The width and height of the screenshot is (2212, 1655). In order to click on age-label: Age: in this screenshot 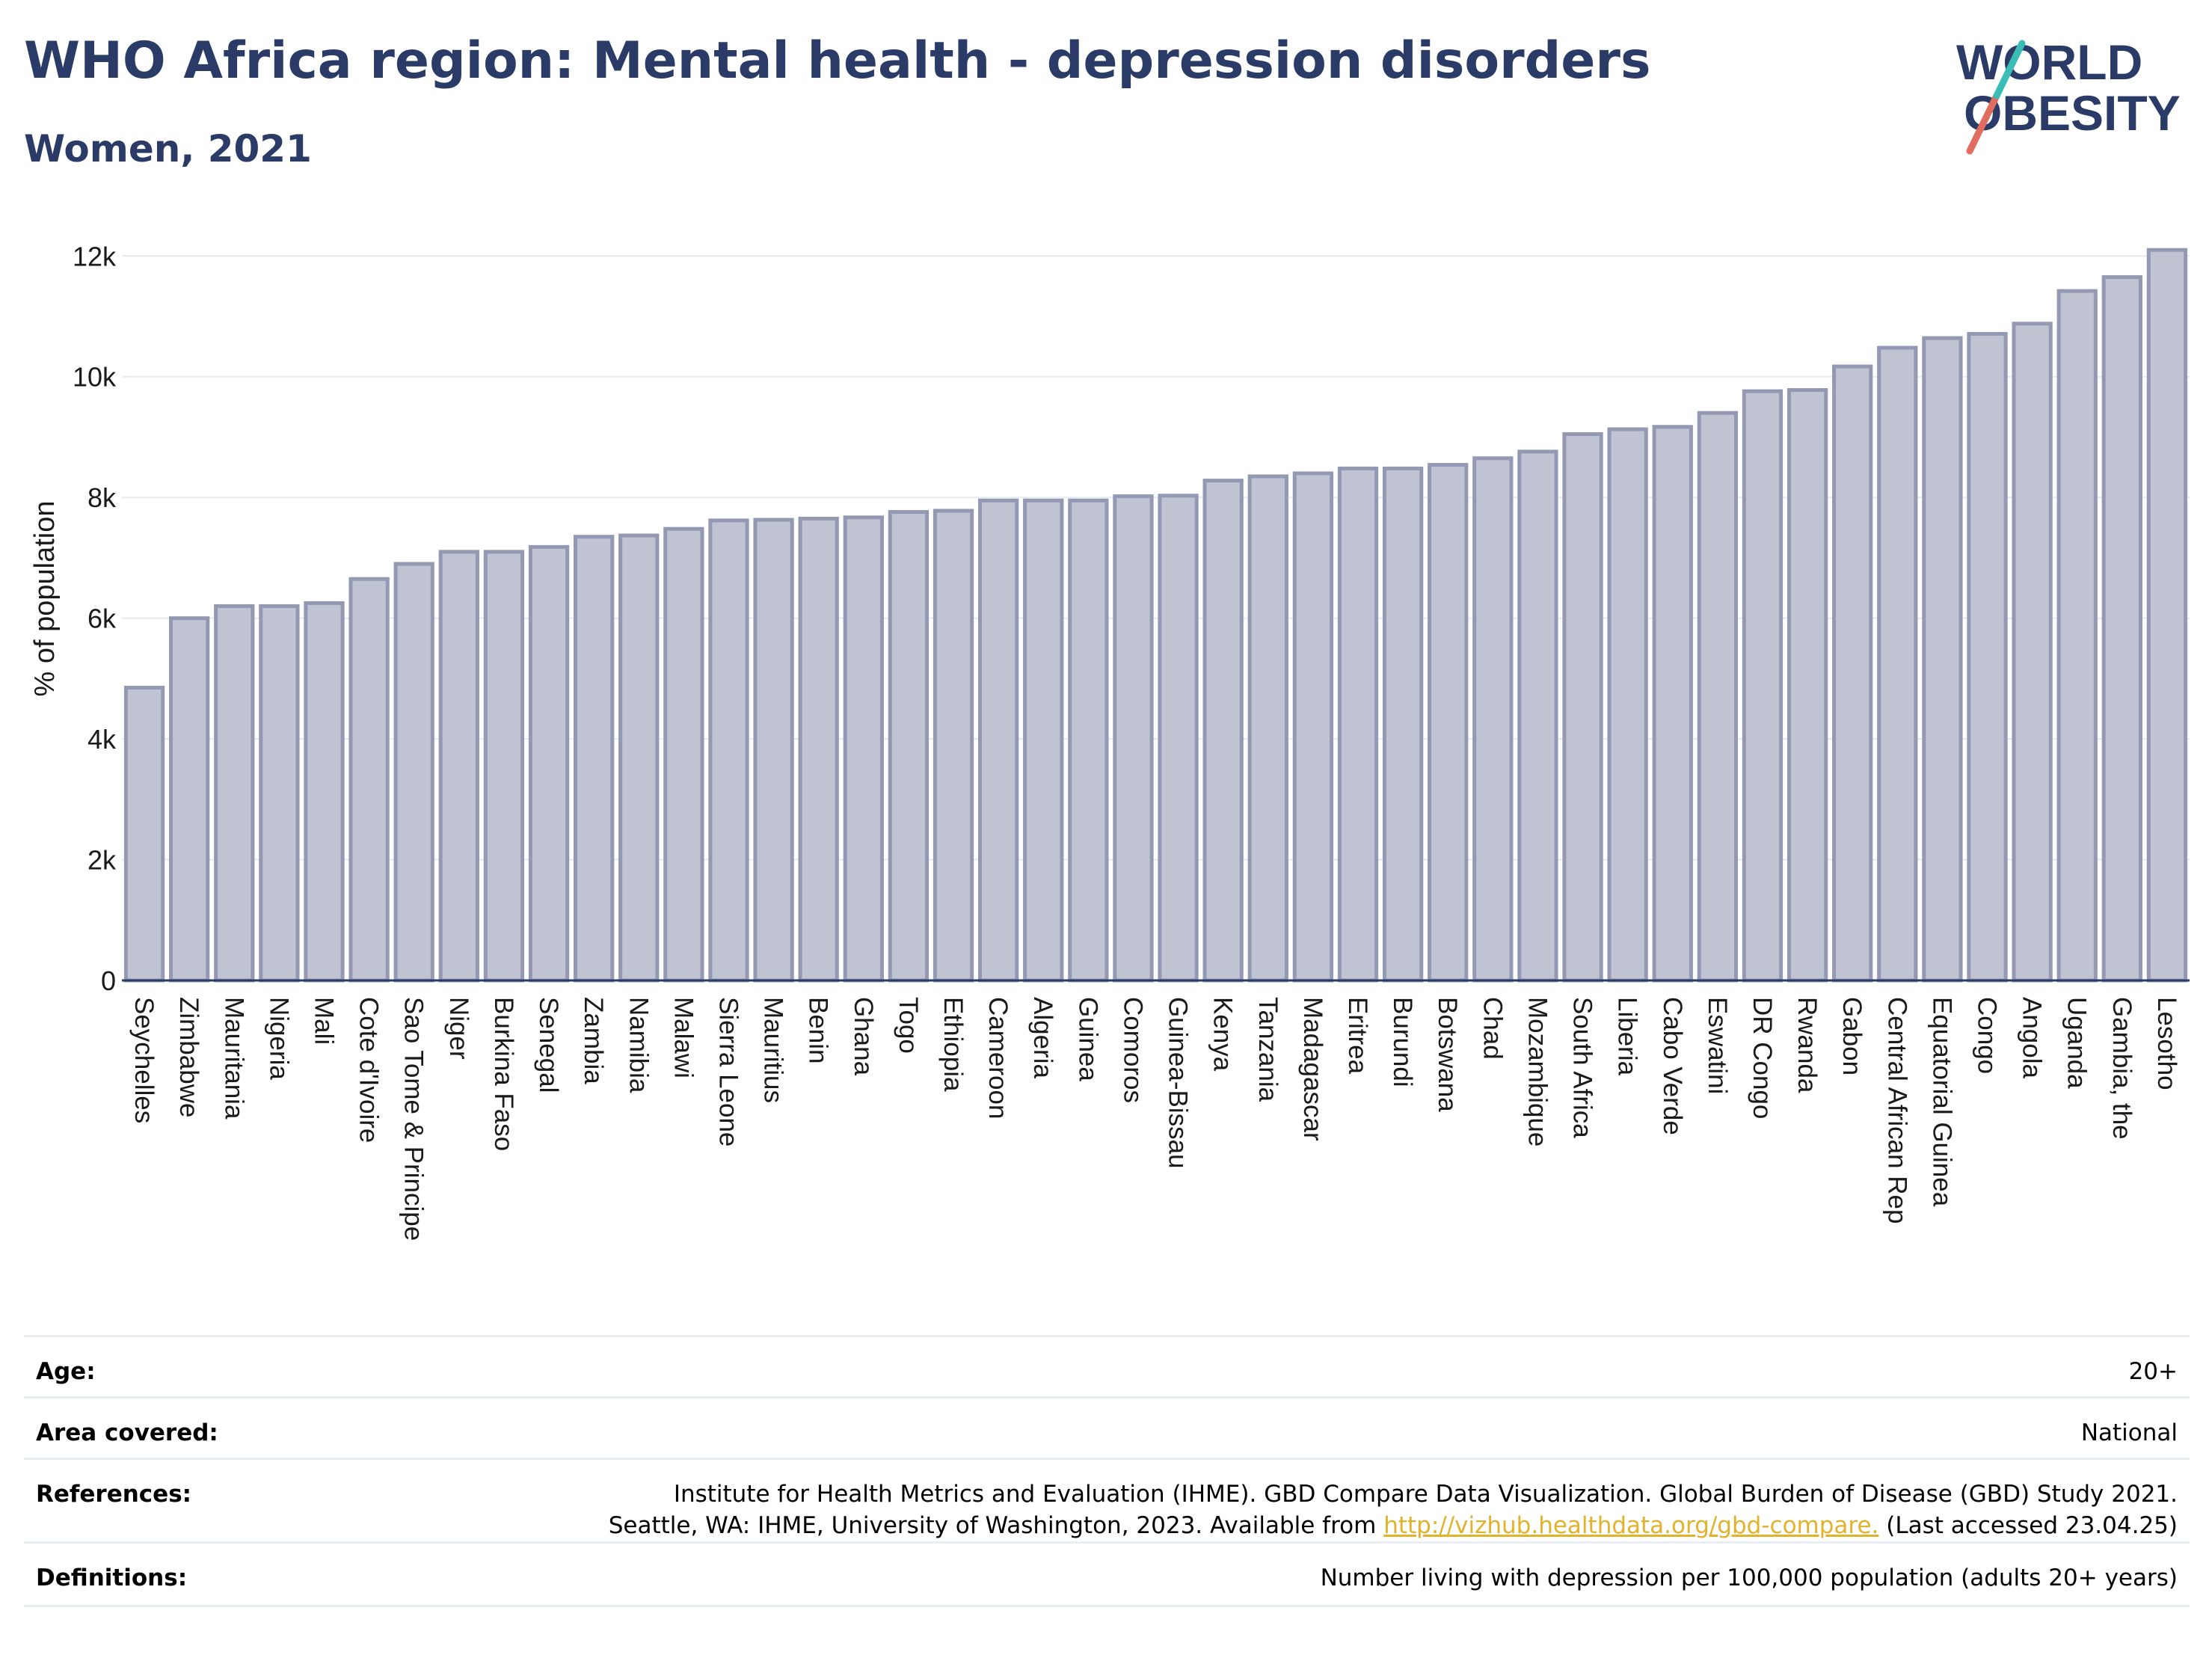, I will do `click(66, 1371)`.